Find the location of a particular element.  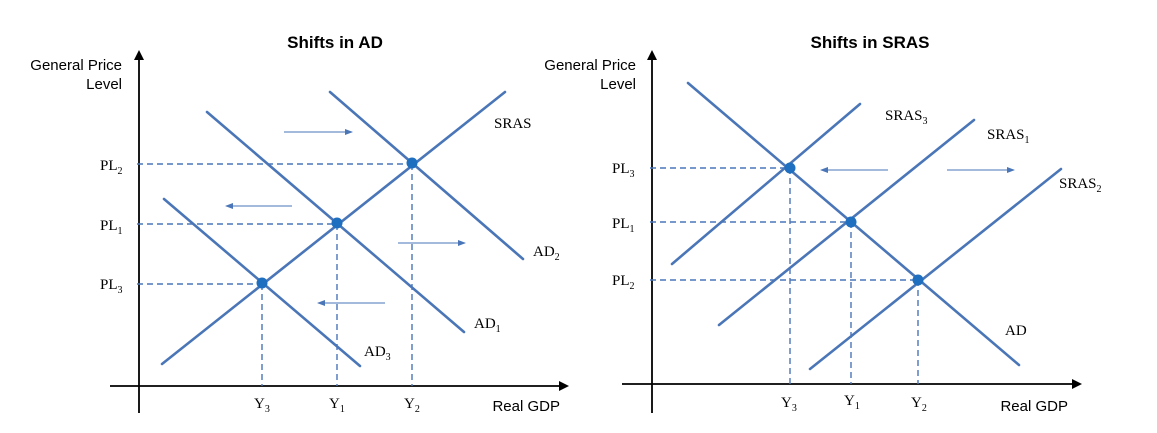

right-title: Shifts in SRAS is located at coordinates (869, 42).